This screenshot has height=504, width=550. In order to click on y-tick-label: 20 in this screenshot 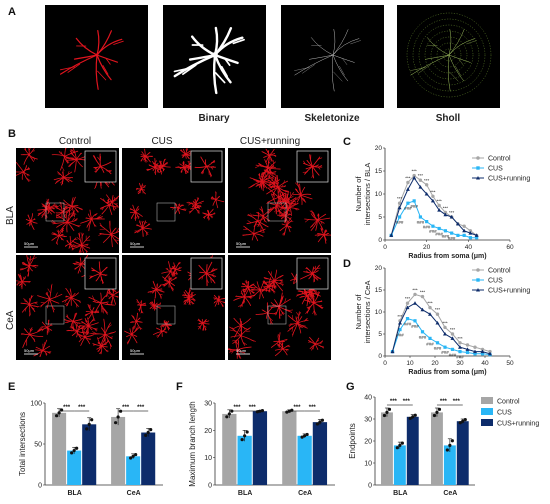, I will do `click(379, 268)`.